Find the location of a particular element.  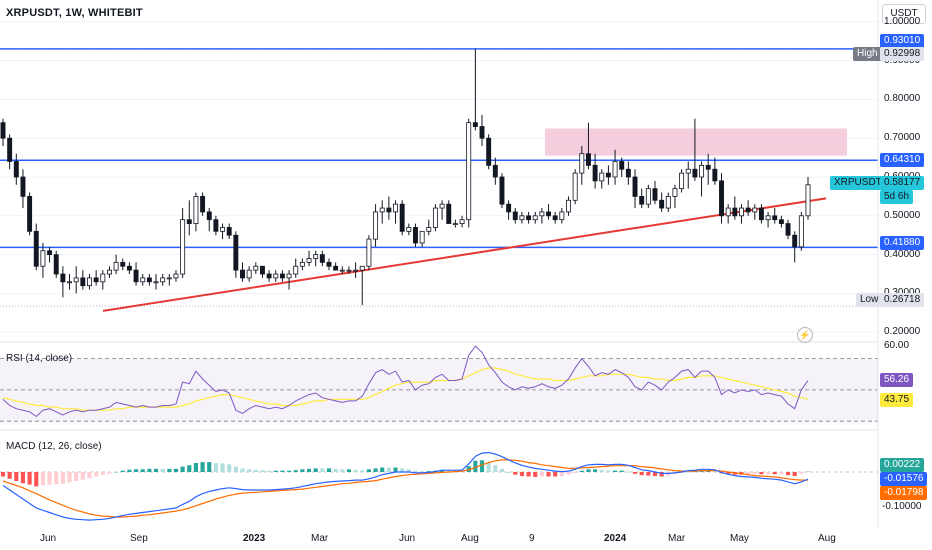

time-tick: Mar is located at coordinates (677, 538).